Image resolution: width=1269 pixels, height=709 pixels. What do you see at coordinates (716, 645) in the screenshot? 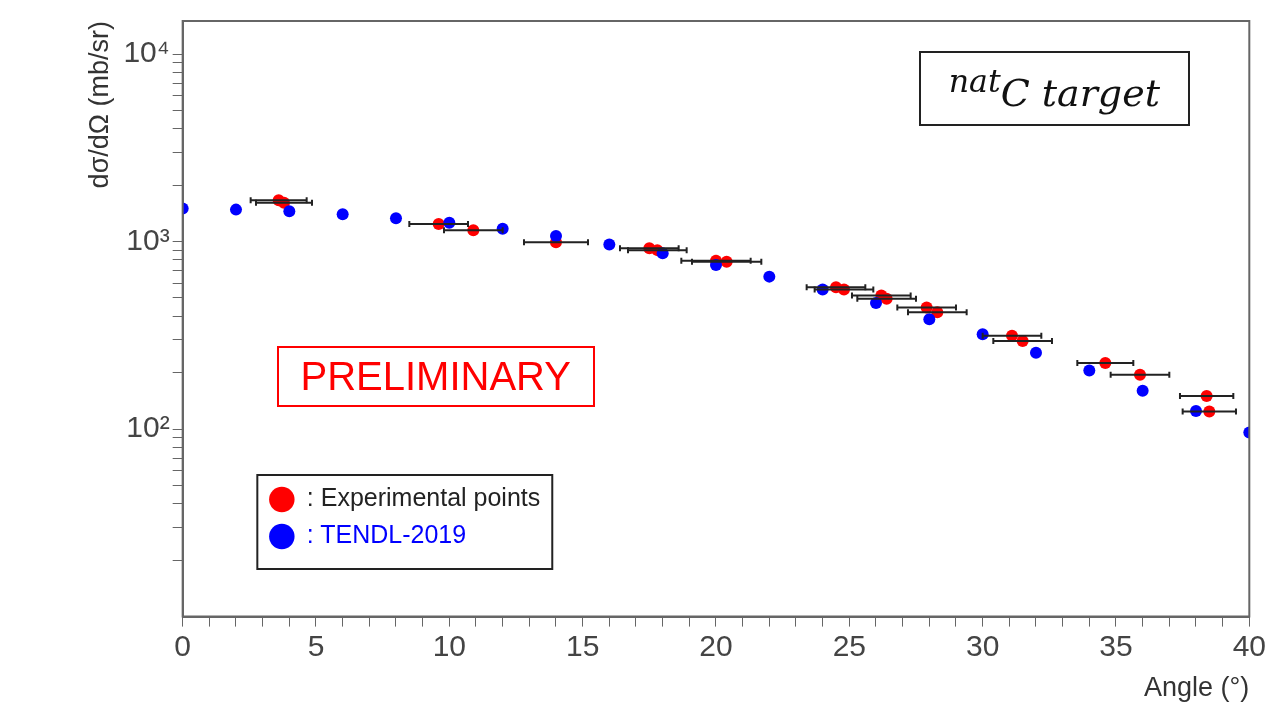
I see `x-tick-label: 20` at bounding box center [716, 645].